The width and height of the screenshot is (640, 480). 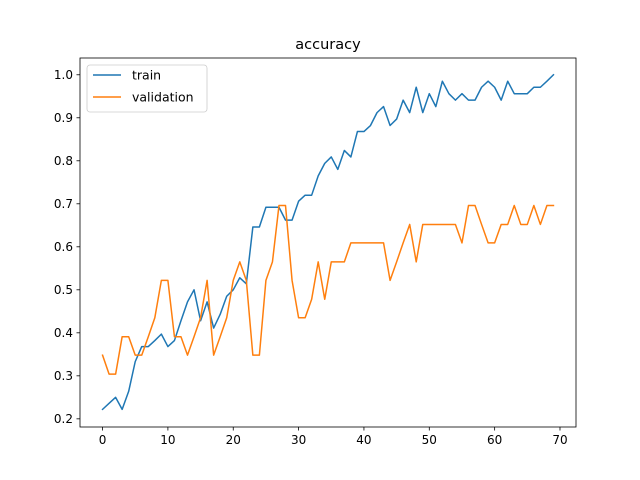 What do you see at coordinates (328, 45) in the screenshot?
I see `chart-title: accuracy` at bounding box center [328, 45].